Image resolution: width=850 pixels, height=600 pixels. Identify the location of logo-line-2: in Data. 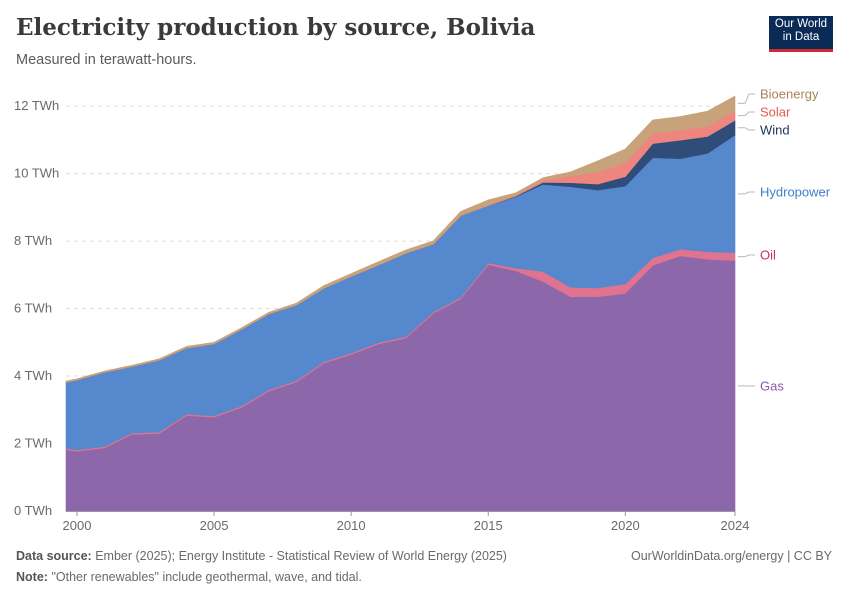
(801, 37).